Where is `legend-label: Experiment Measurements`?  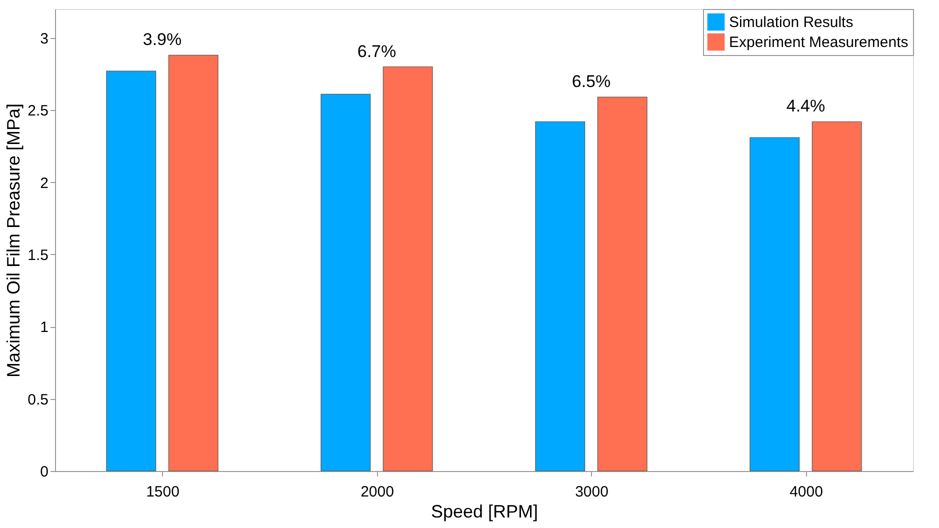
legend-label: Experiment Measurements is located at coordinates (818, 42).